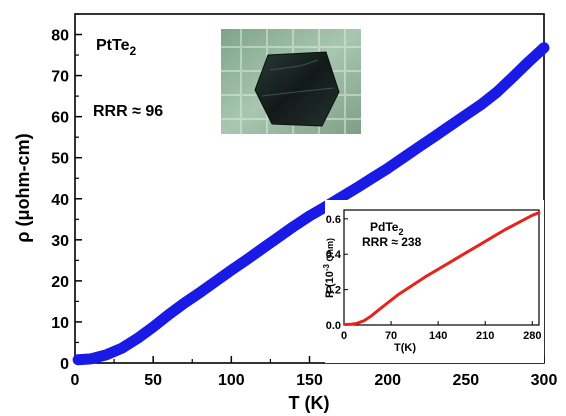 This screenshot has height=416, width=566. What do you see at coordinates (153, 380) in the screenshot?
I see `x-tick-label: 50` at bounding box center [153, 380].